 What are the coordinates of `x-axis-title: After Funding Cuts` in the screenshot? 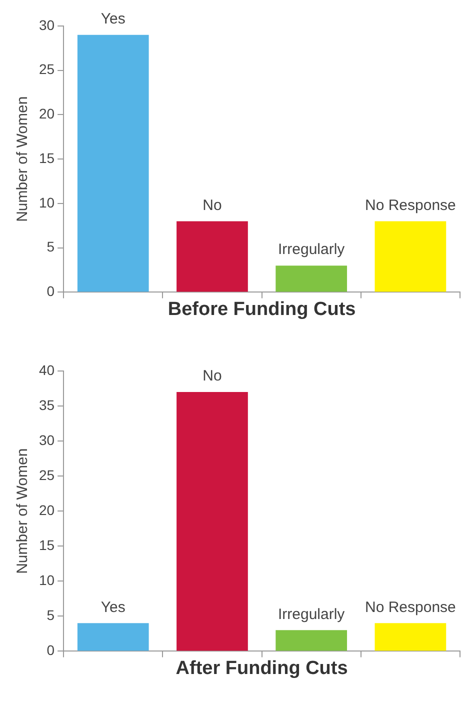 It's located at (262, 668).